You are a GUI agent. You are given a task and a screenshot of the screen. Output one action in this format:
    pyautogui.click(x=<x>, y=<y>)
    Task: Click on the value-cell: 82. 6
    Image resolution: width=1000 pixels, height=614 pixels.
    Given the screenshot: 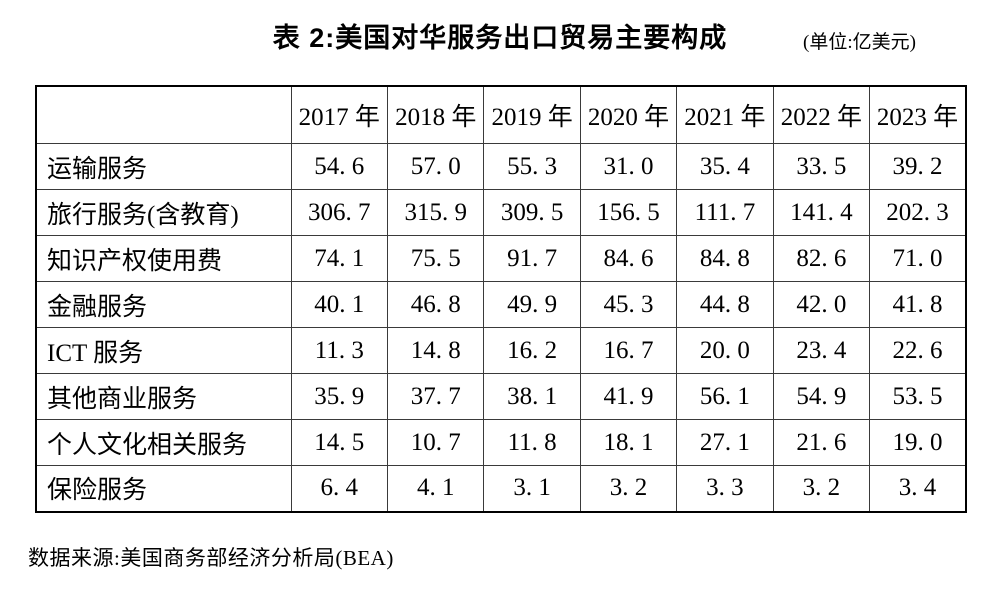 What is the action you would take?
    pyautogui.click(x=821, y=258)
    